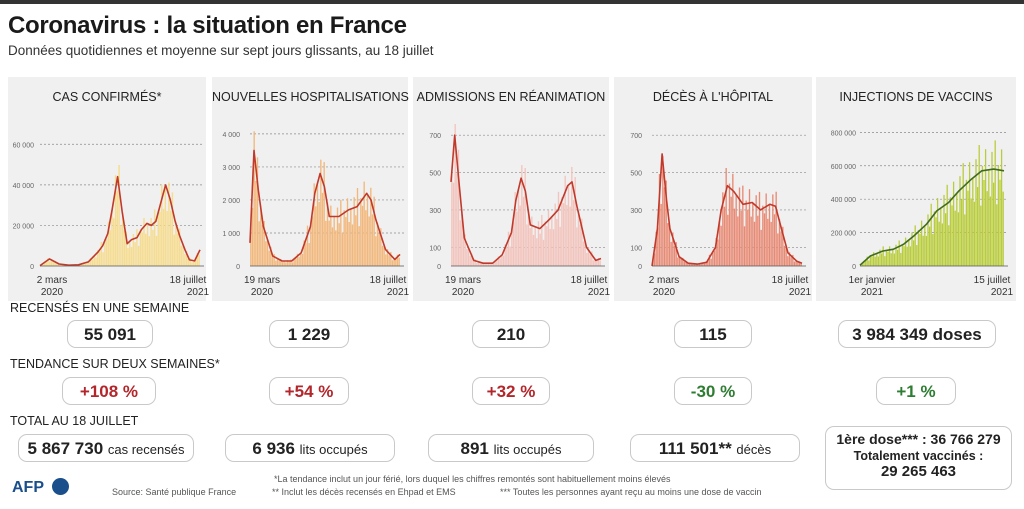  I want to click on y-tick-label: 100, so click(435, 248).